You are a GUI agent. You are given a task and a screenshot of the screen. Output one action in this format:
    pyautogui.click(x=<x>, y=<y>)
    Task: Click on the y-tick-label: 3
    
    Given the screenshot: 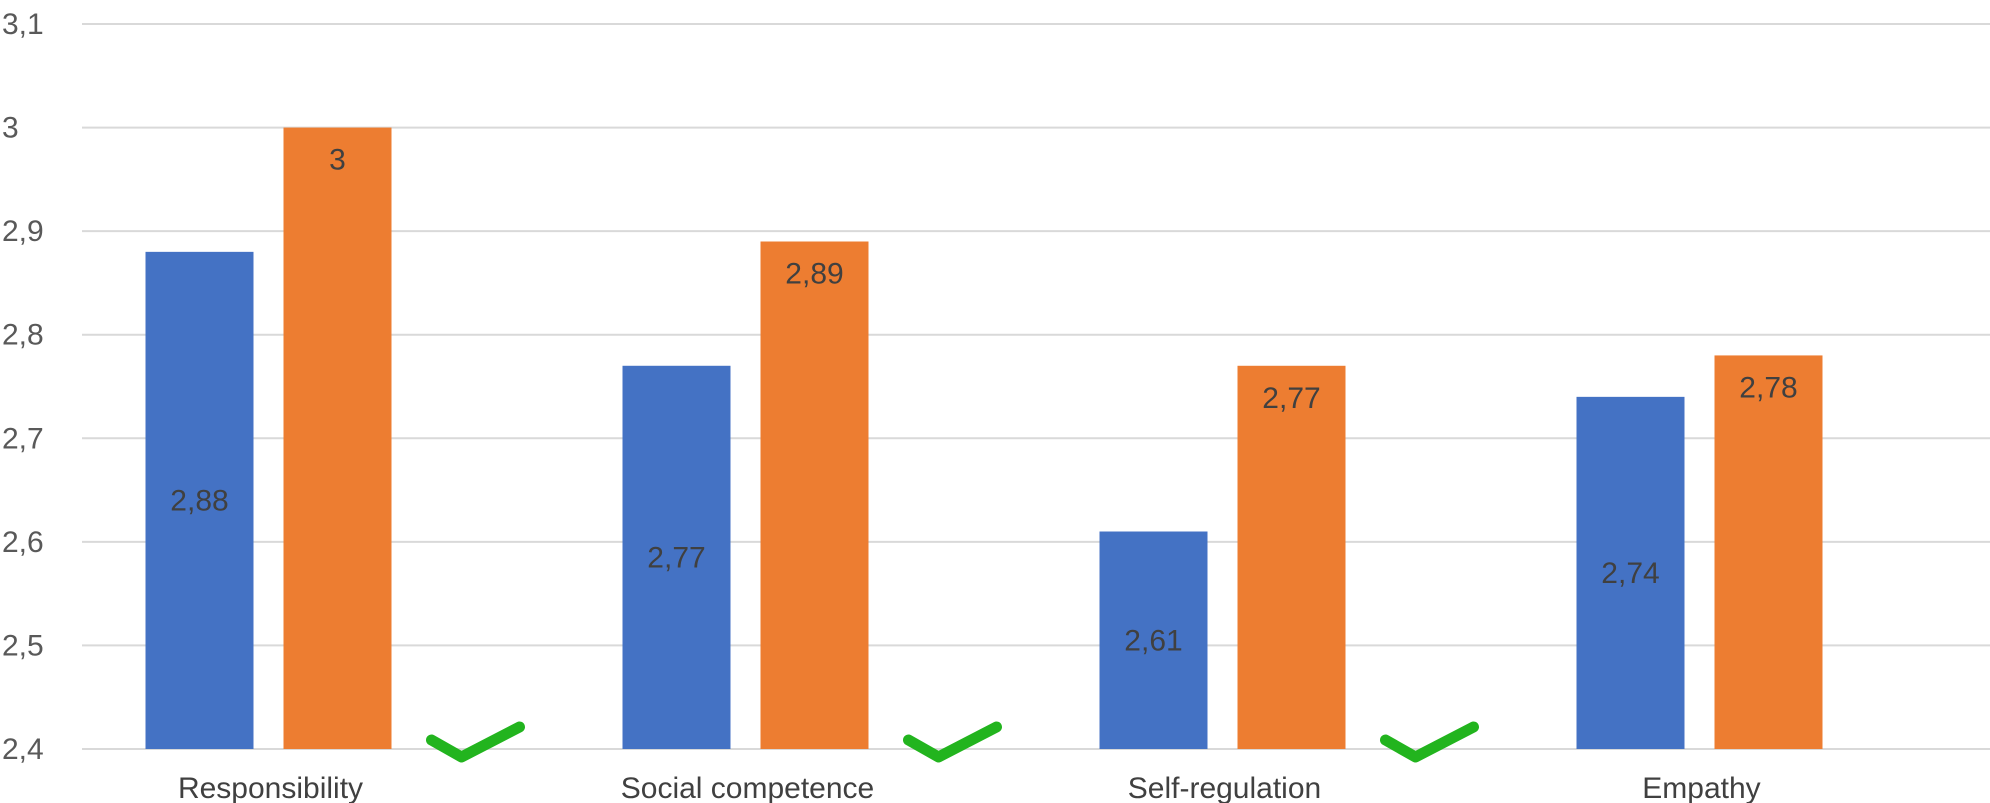 What is the action you would take?
    pyautogui.click(x=10, y=128)
    